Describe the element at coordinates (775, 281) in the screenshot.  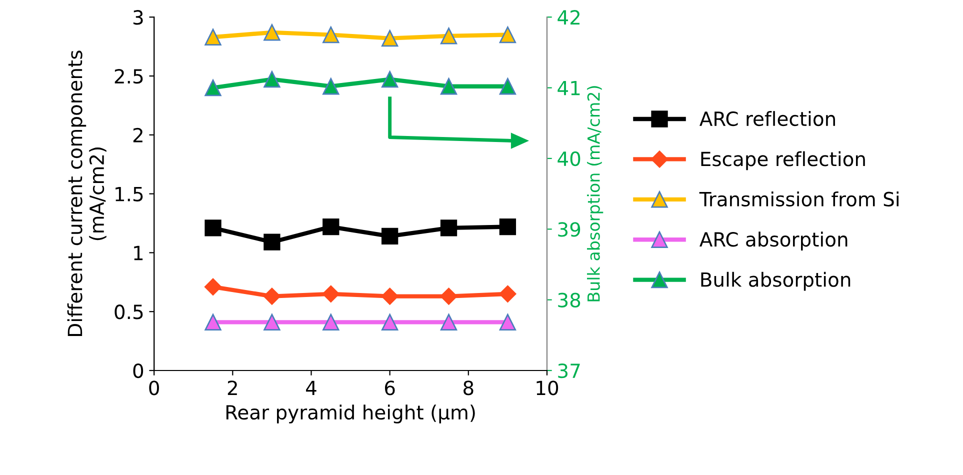
I see `legend-label: Bulk absorption` at that location.